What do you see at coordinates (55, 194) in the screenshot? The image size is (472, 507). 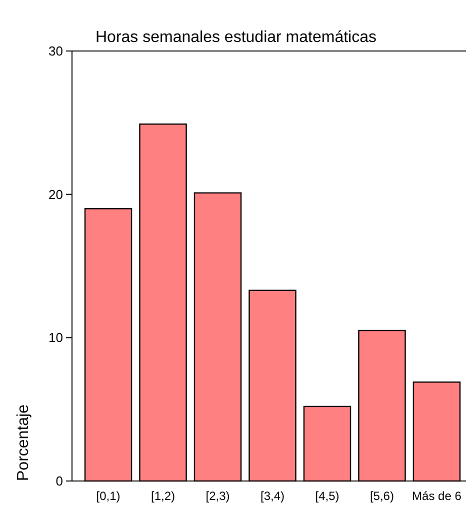 I see `y-tick-label: 20` at bounding box center [55, 194].